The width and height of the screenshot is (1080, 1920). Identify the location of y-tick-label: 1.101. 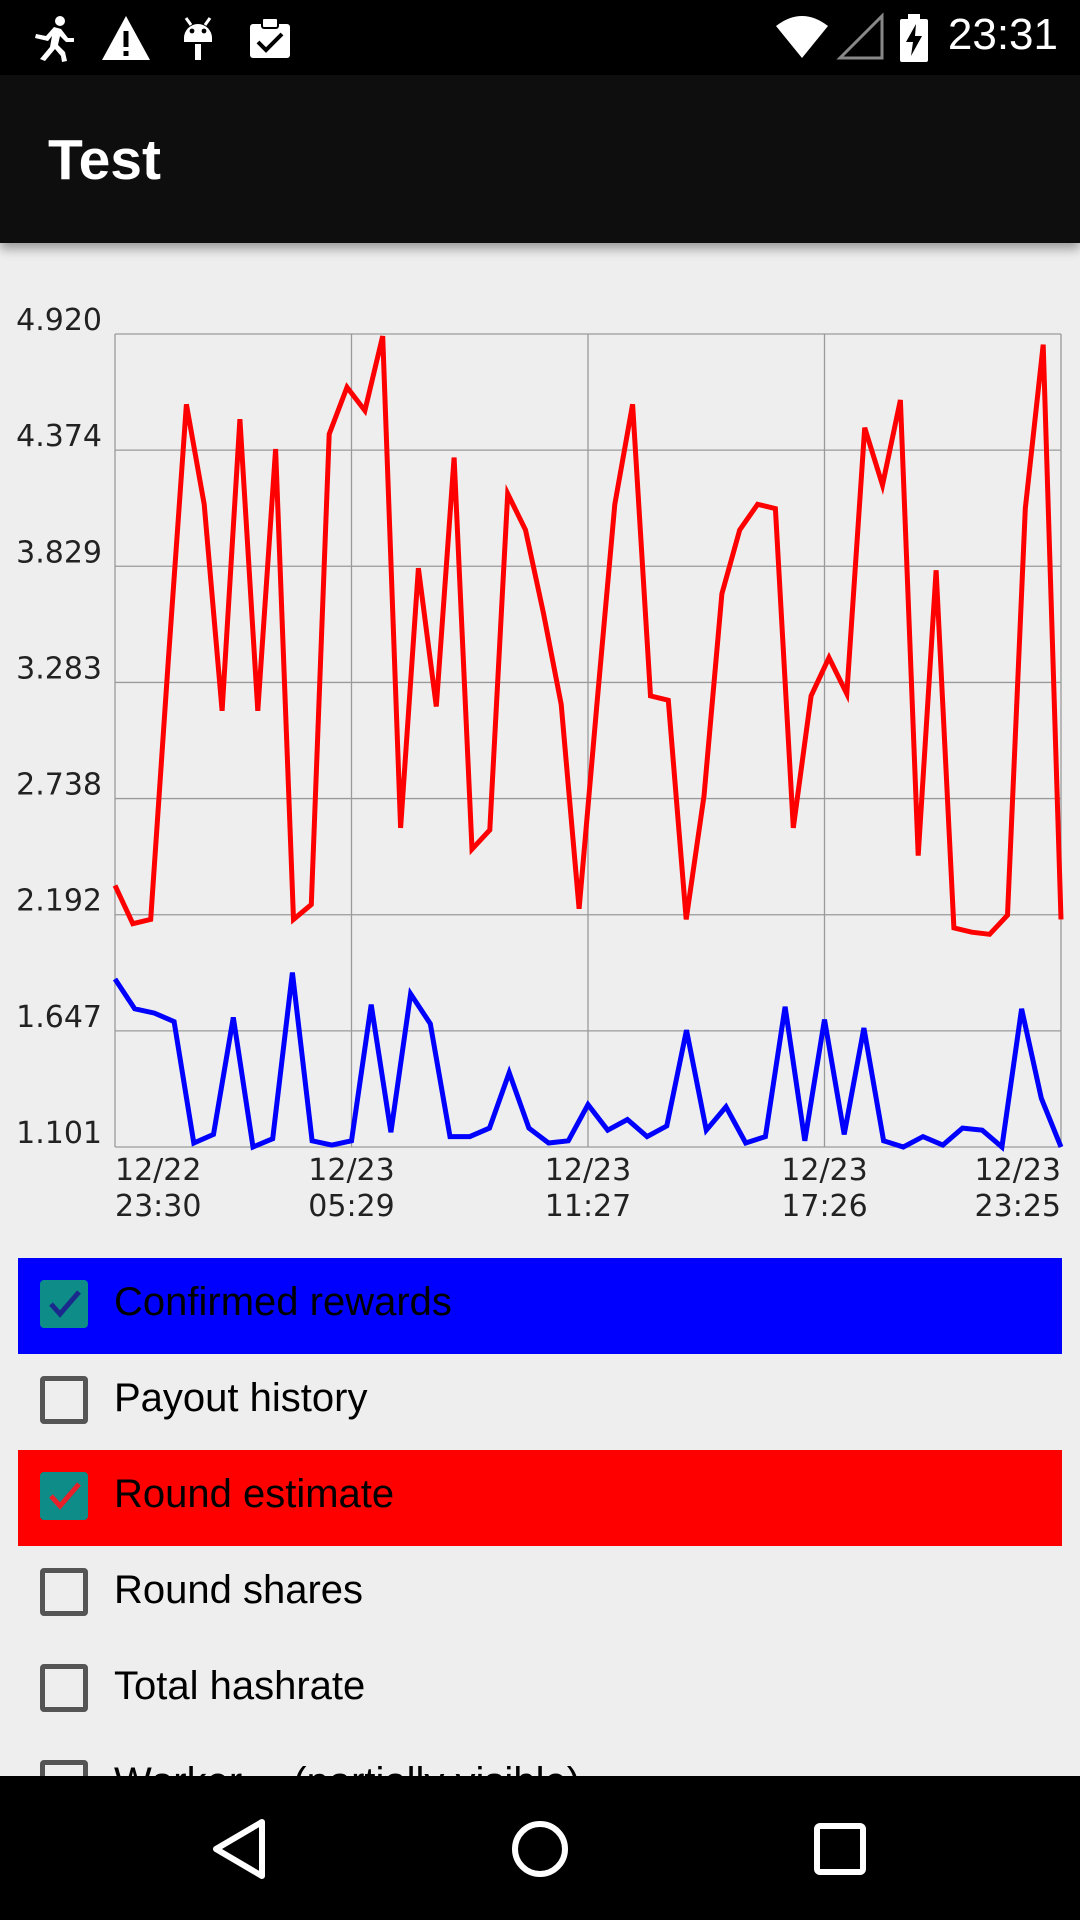
(59, 1133).